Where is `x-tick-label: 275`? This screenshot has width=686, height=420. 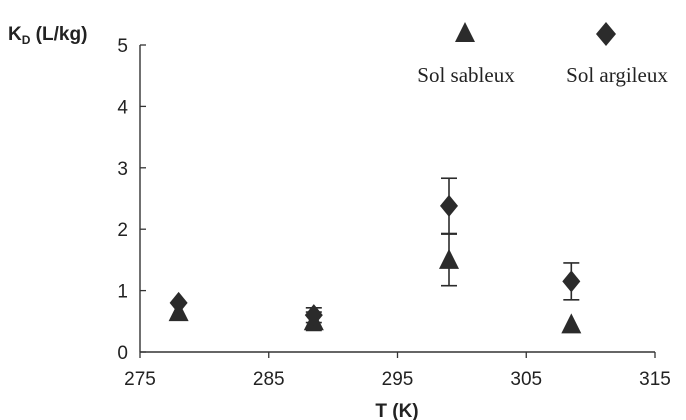 x-tick-label: 275 is located at coordinates (140, 379).